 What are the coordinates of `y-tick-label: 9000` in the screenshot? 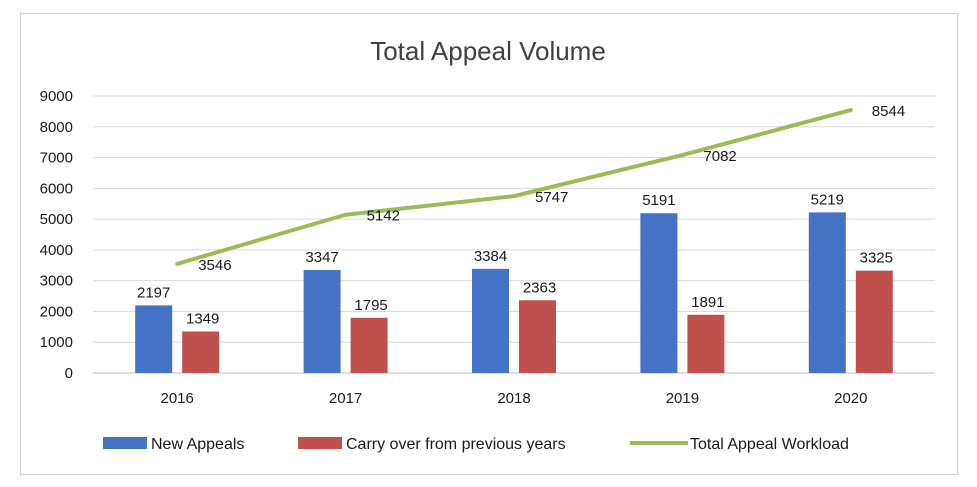 It's located at (56, 96).